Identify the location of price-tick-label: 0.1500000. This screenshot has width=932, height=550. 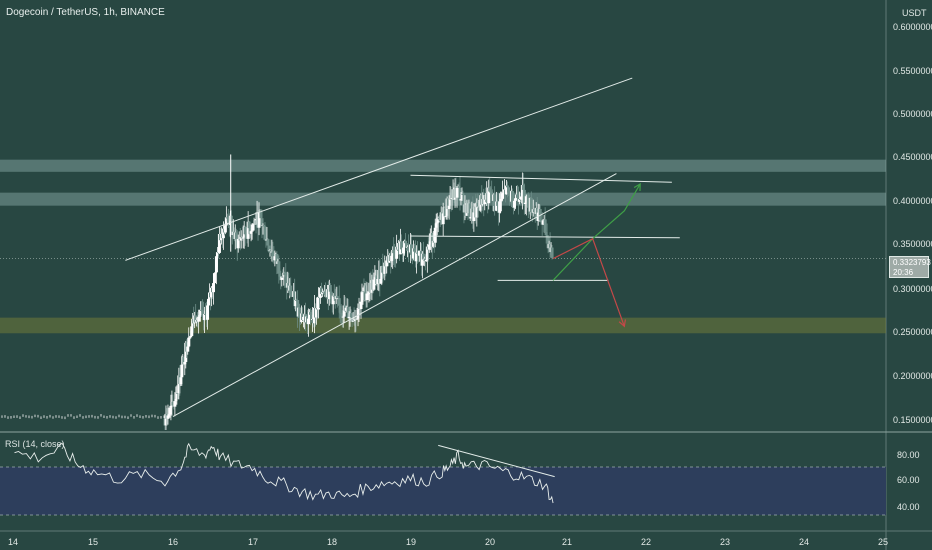
(912, 420).